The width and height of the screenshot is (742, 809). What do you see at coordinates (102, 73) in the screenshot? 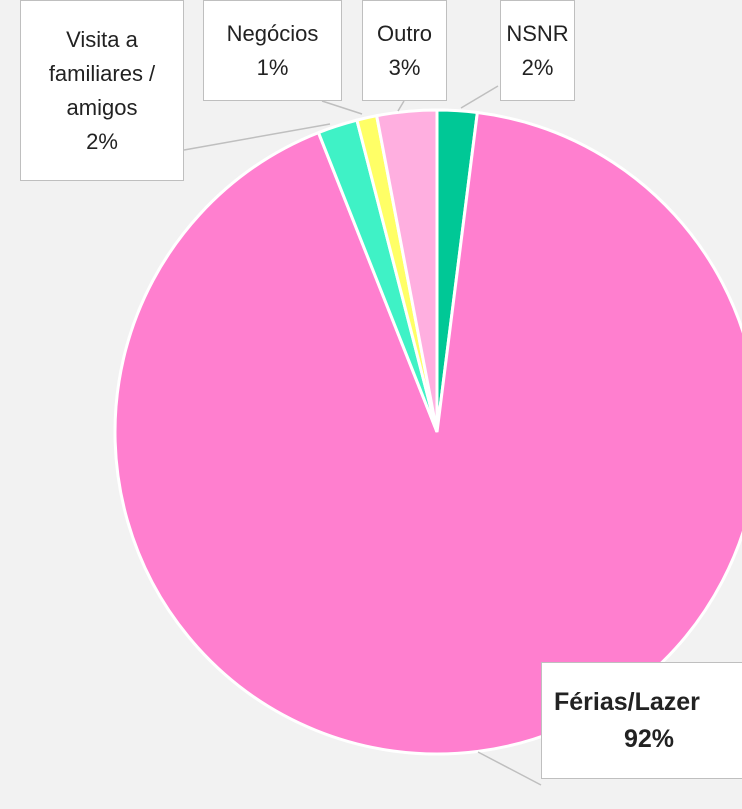
I see `label-category: Visita a familiares / amigos` at bounding box center [102, 73].